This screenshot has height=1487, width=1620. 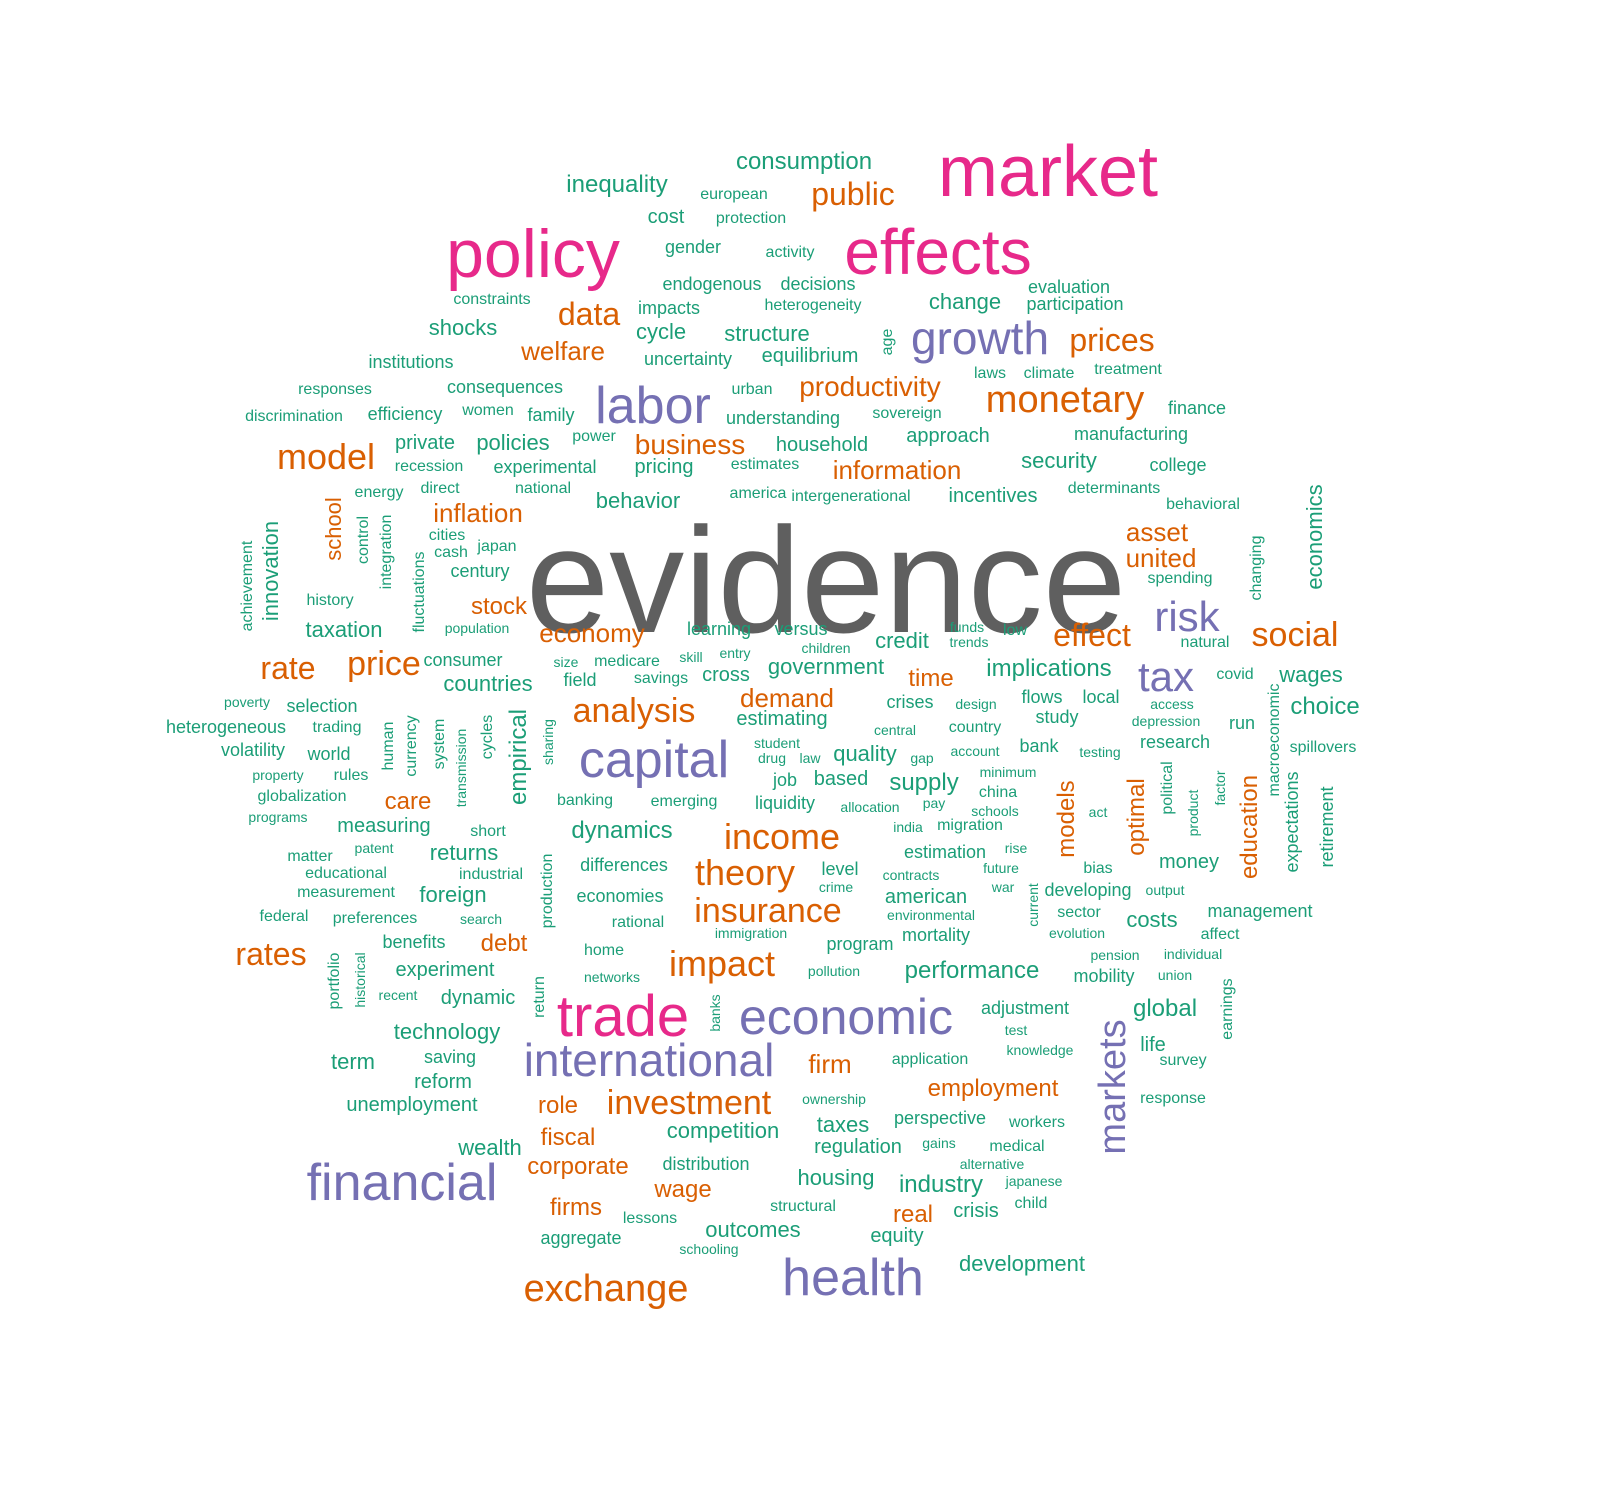 I want to click on word-corporate: corporate, so click(x=578, y=1166).